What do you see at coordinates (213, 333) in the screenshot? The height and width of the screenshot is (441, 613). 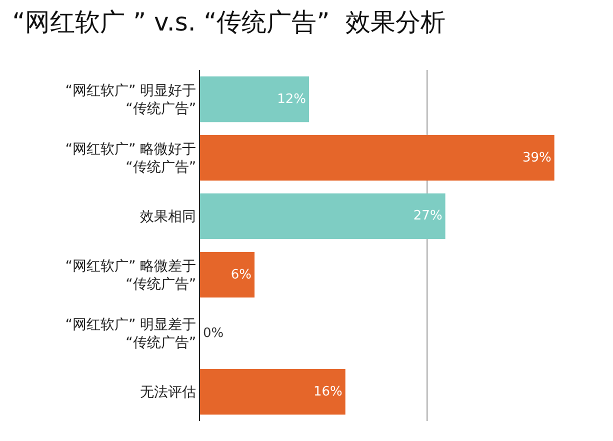 I see `data-label: 0%` at bounding box center [213, 333].